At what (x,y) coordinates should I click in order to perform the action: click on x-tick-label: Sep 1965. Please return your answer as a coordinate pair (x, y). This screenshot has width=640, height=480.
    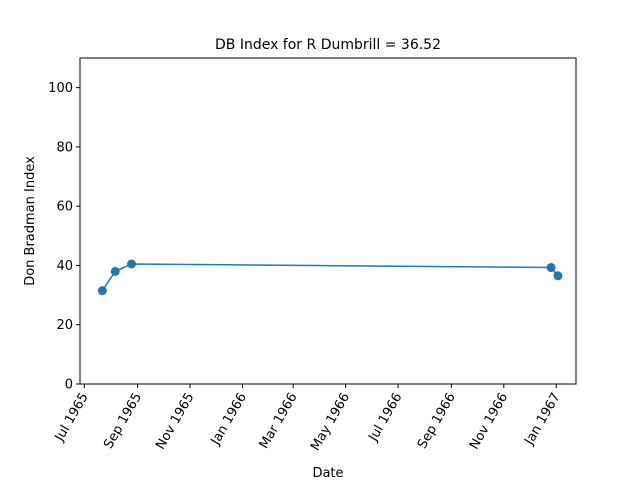
    Looking at the image, I should click on (123, 421).